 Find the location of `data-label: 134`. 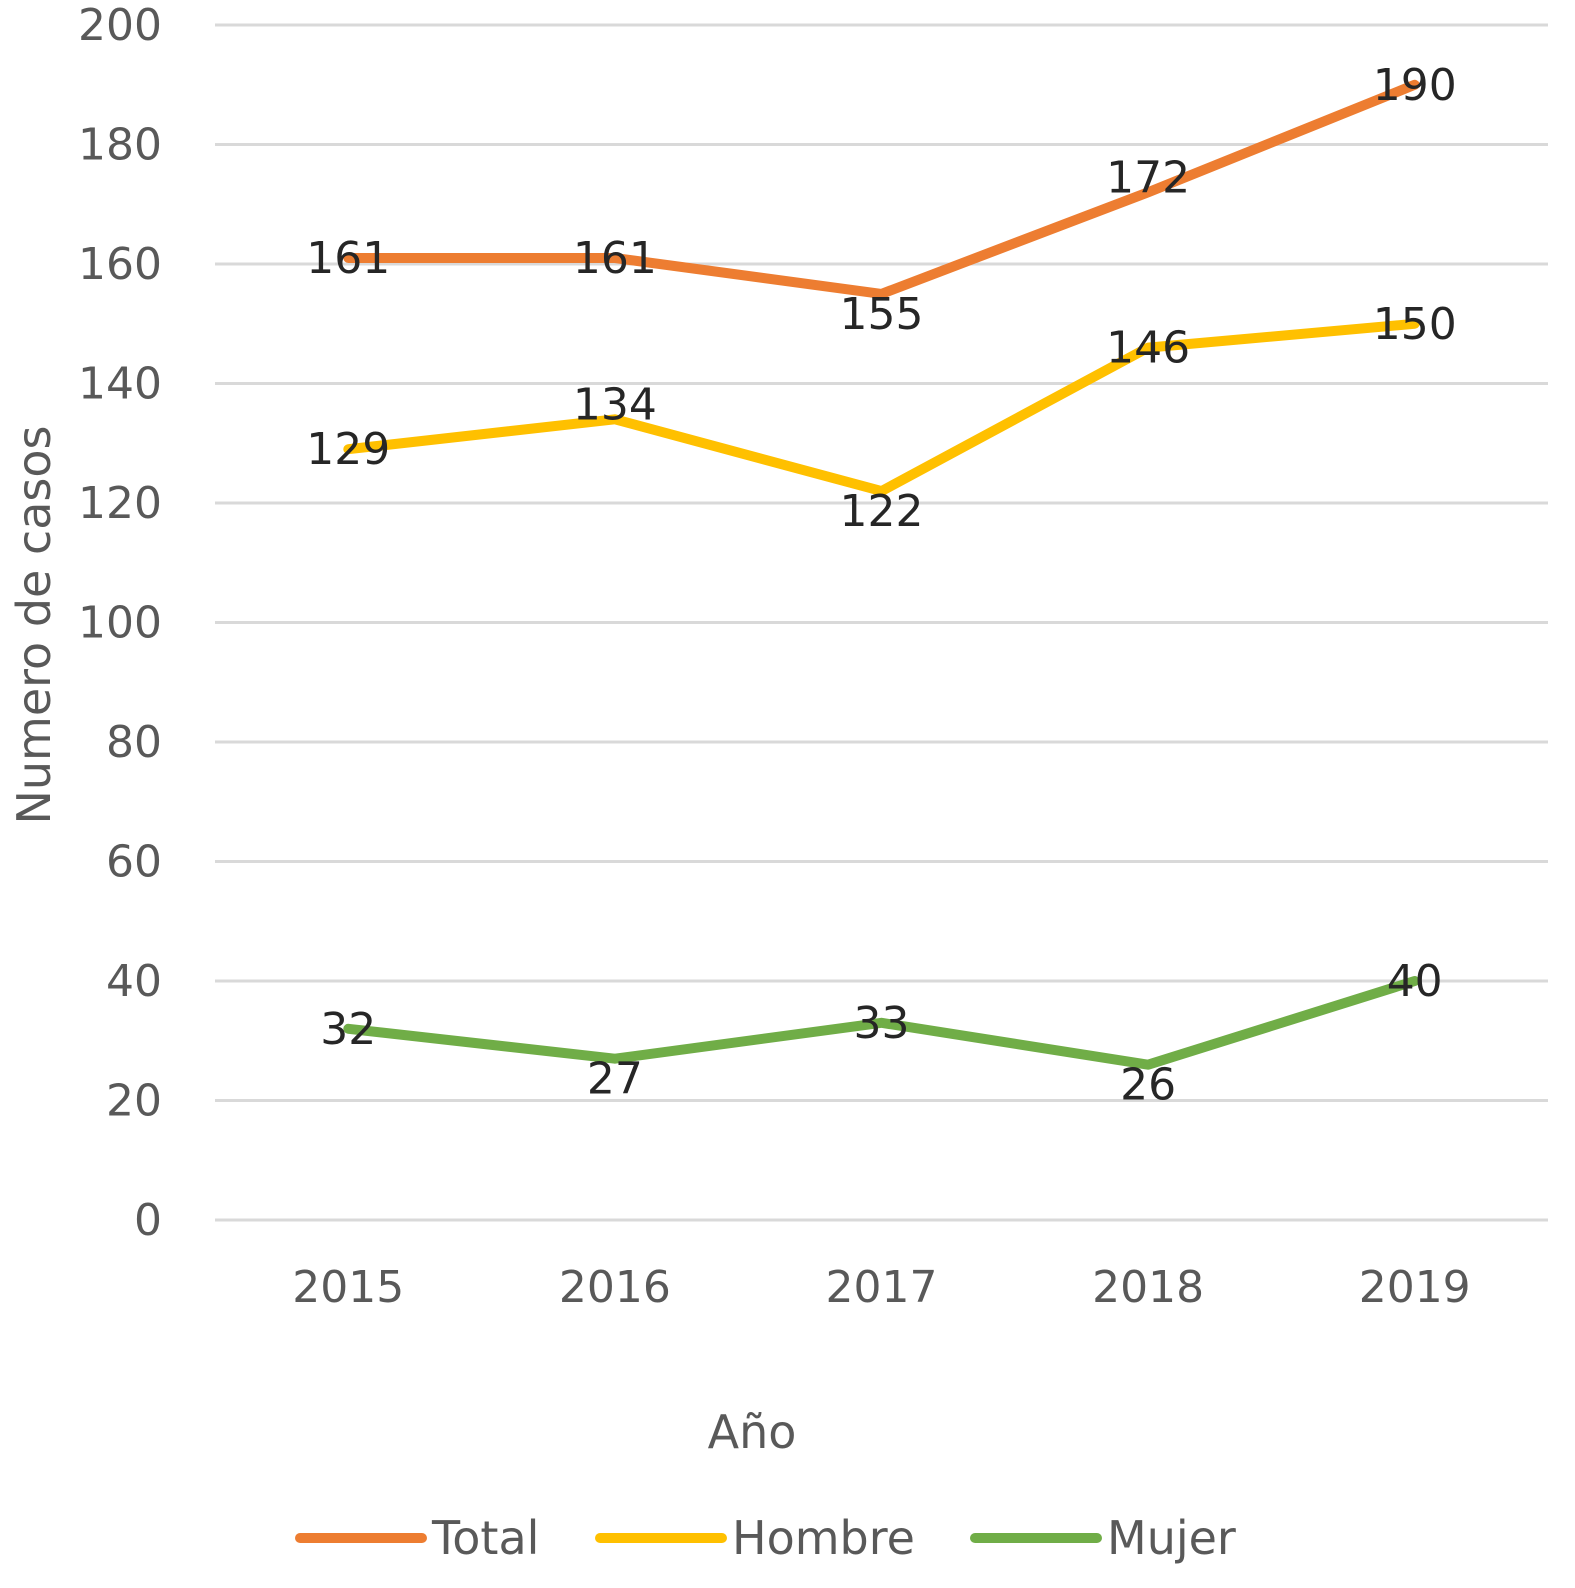

data-label: 134 is located at coordinates (615, 404).